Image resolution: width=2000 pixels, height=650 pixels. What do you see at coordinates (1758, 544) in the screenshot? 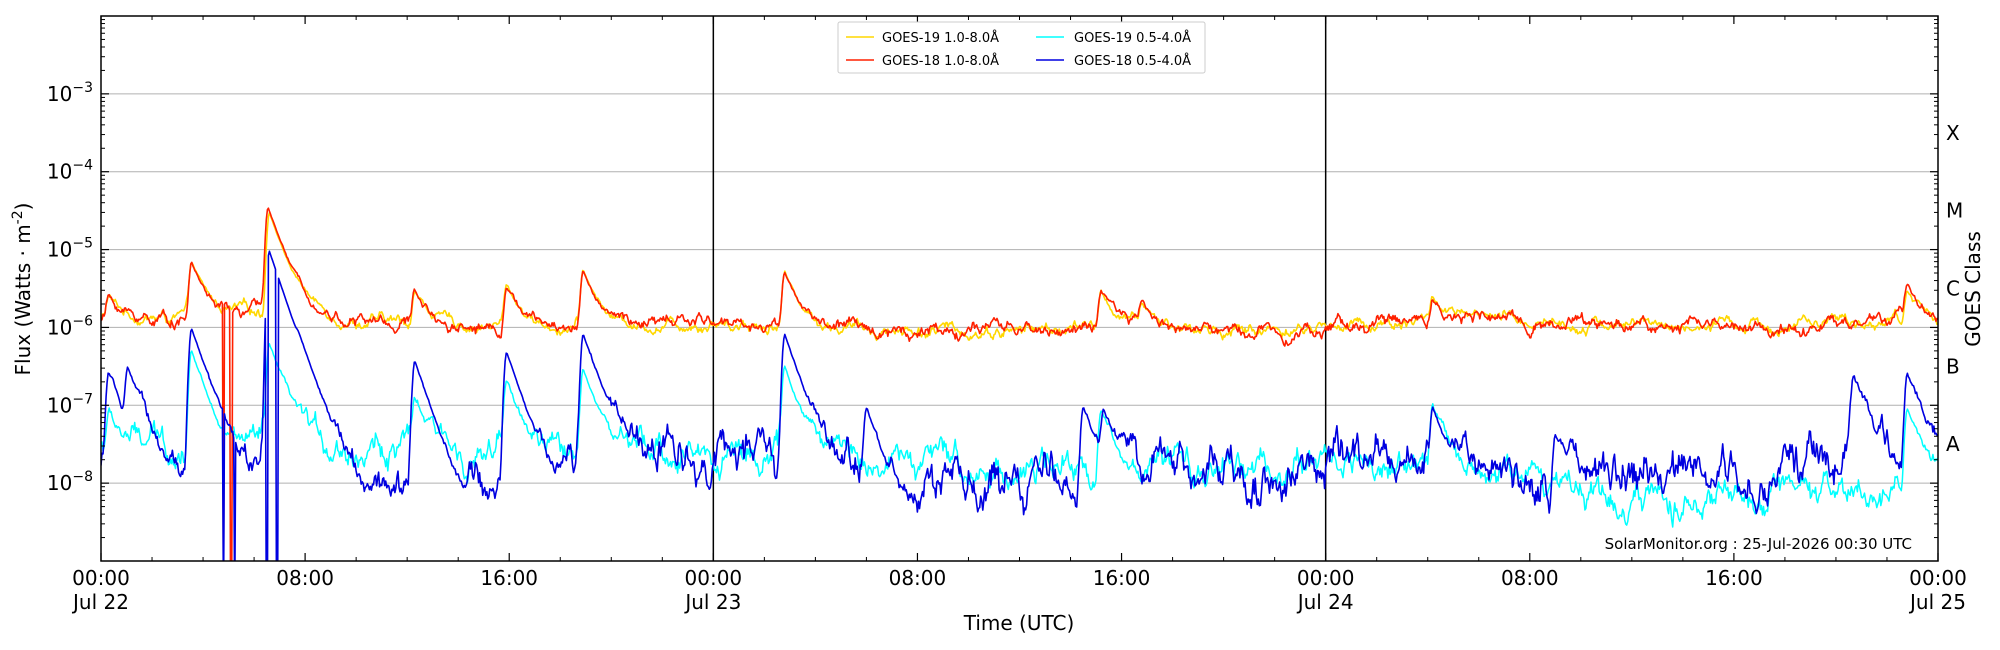
I see `footer-credit: SolarMonitor.org : 25-Jul-2026 00:30 UTC` at bounding box center [1758, 544].